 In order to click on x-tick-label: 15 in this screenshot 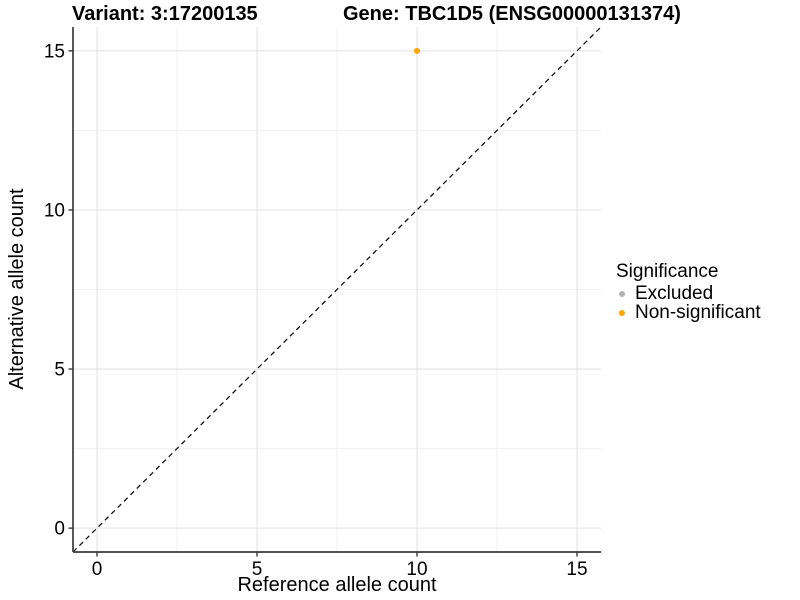, I will do `click(576, 569)`.